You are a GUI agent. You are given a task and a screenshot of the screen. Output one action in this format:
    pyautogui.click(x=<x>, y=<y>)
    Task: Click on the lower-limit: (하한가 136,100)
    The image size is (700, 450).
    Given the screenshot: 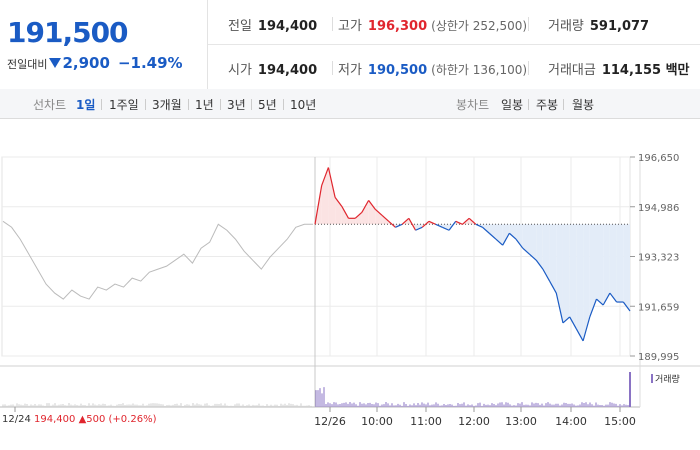 What is the action you would take?
    pyautogui.click(x=479, y=70)
    